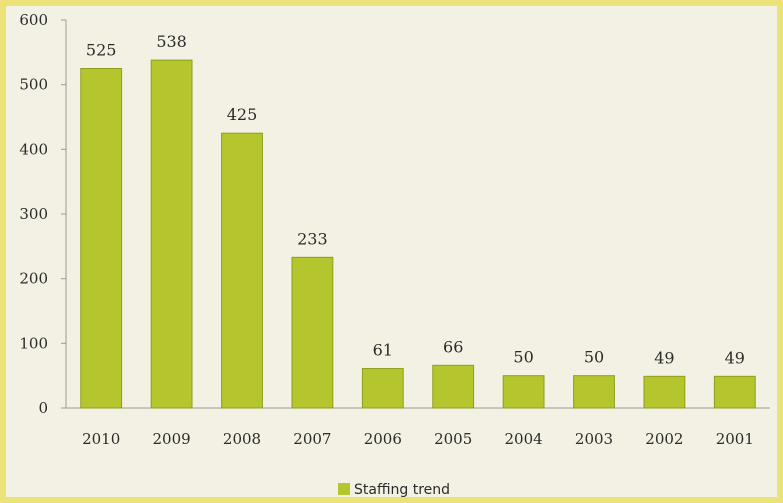 This screenshot has height=503, width=783. What do you see at coordinates (418, 439) in the screenshot?
I see `x-axis-ticks: 2010 2009 2008 2007 2006 2005 2004 2003 2002 2001` at bounding box center [418, 439].